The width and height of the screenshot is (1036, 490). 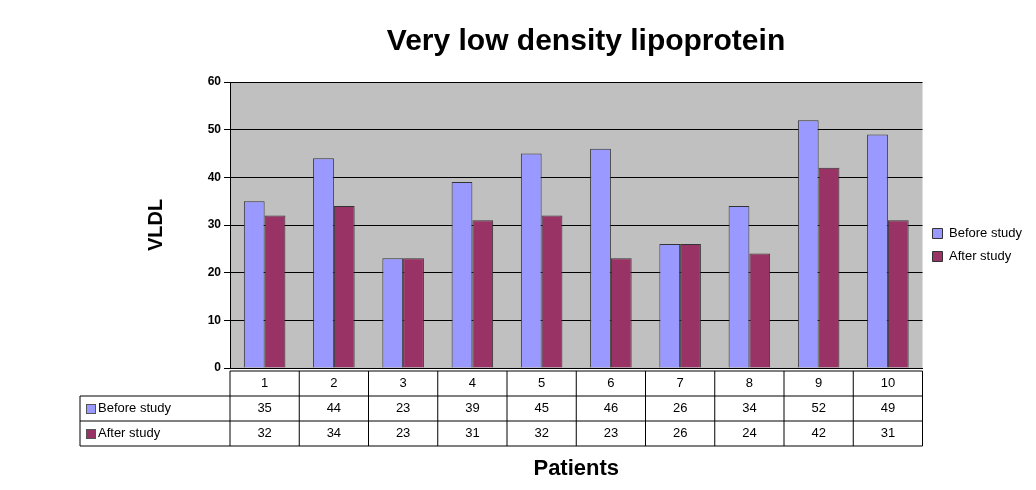 I want to click on x-axis-title: Patients, so click(x=576, y=467).